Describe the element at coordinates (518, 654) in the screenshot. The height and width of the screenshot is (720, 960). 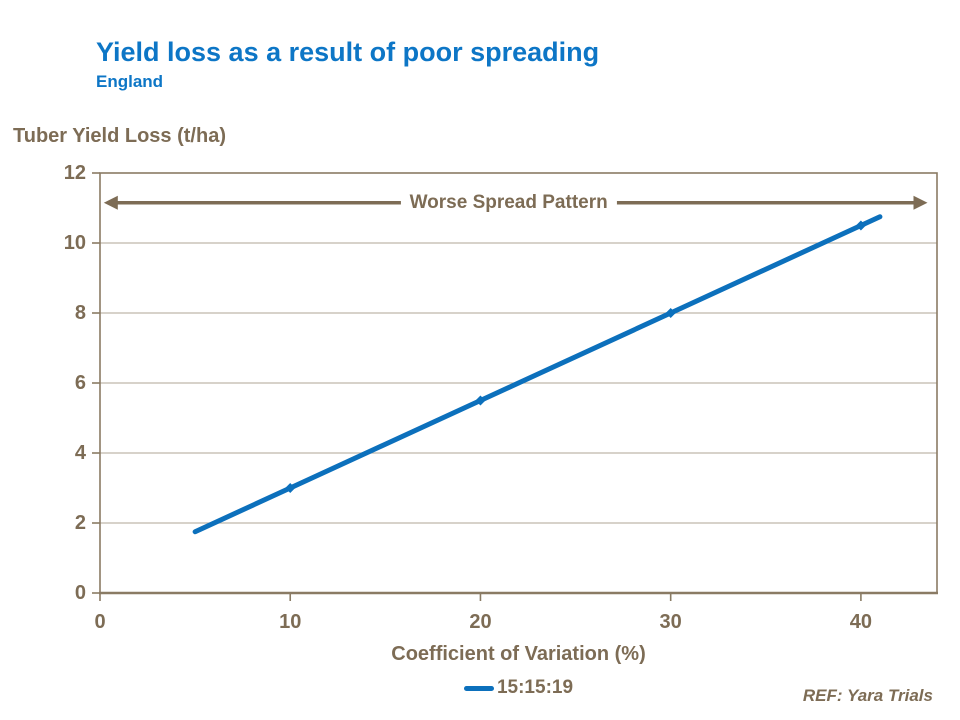
I see `x-axis-title: Coefficient of Variation (%)` at that location.